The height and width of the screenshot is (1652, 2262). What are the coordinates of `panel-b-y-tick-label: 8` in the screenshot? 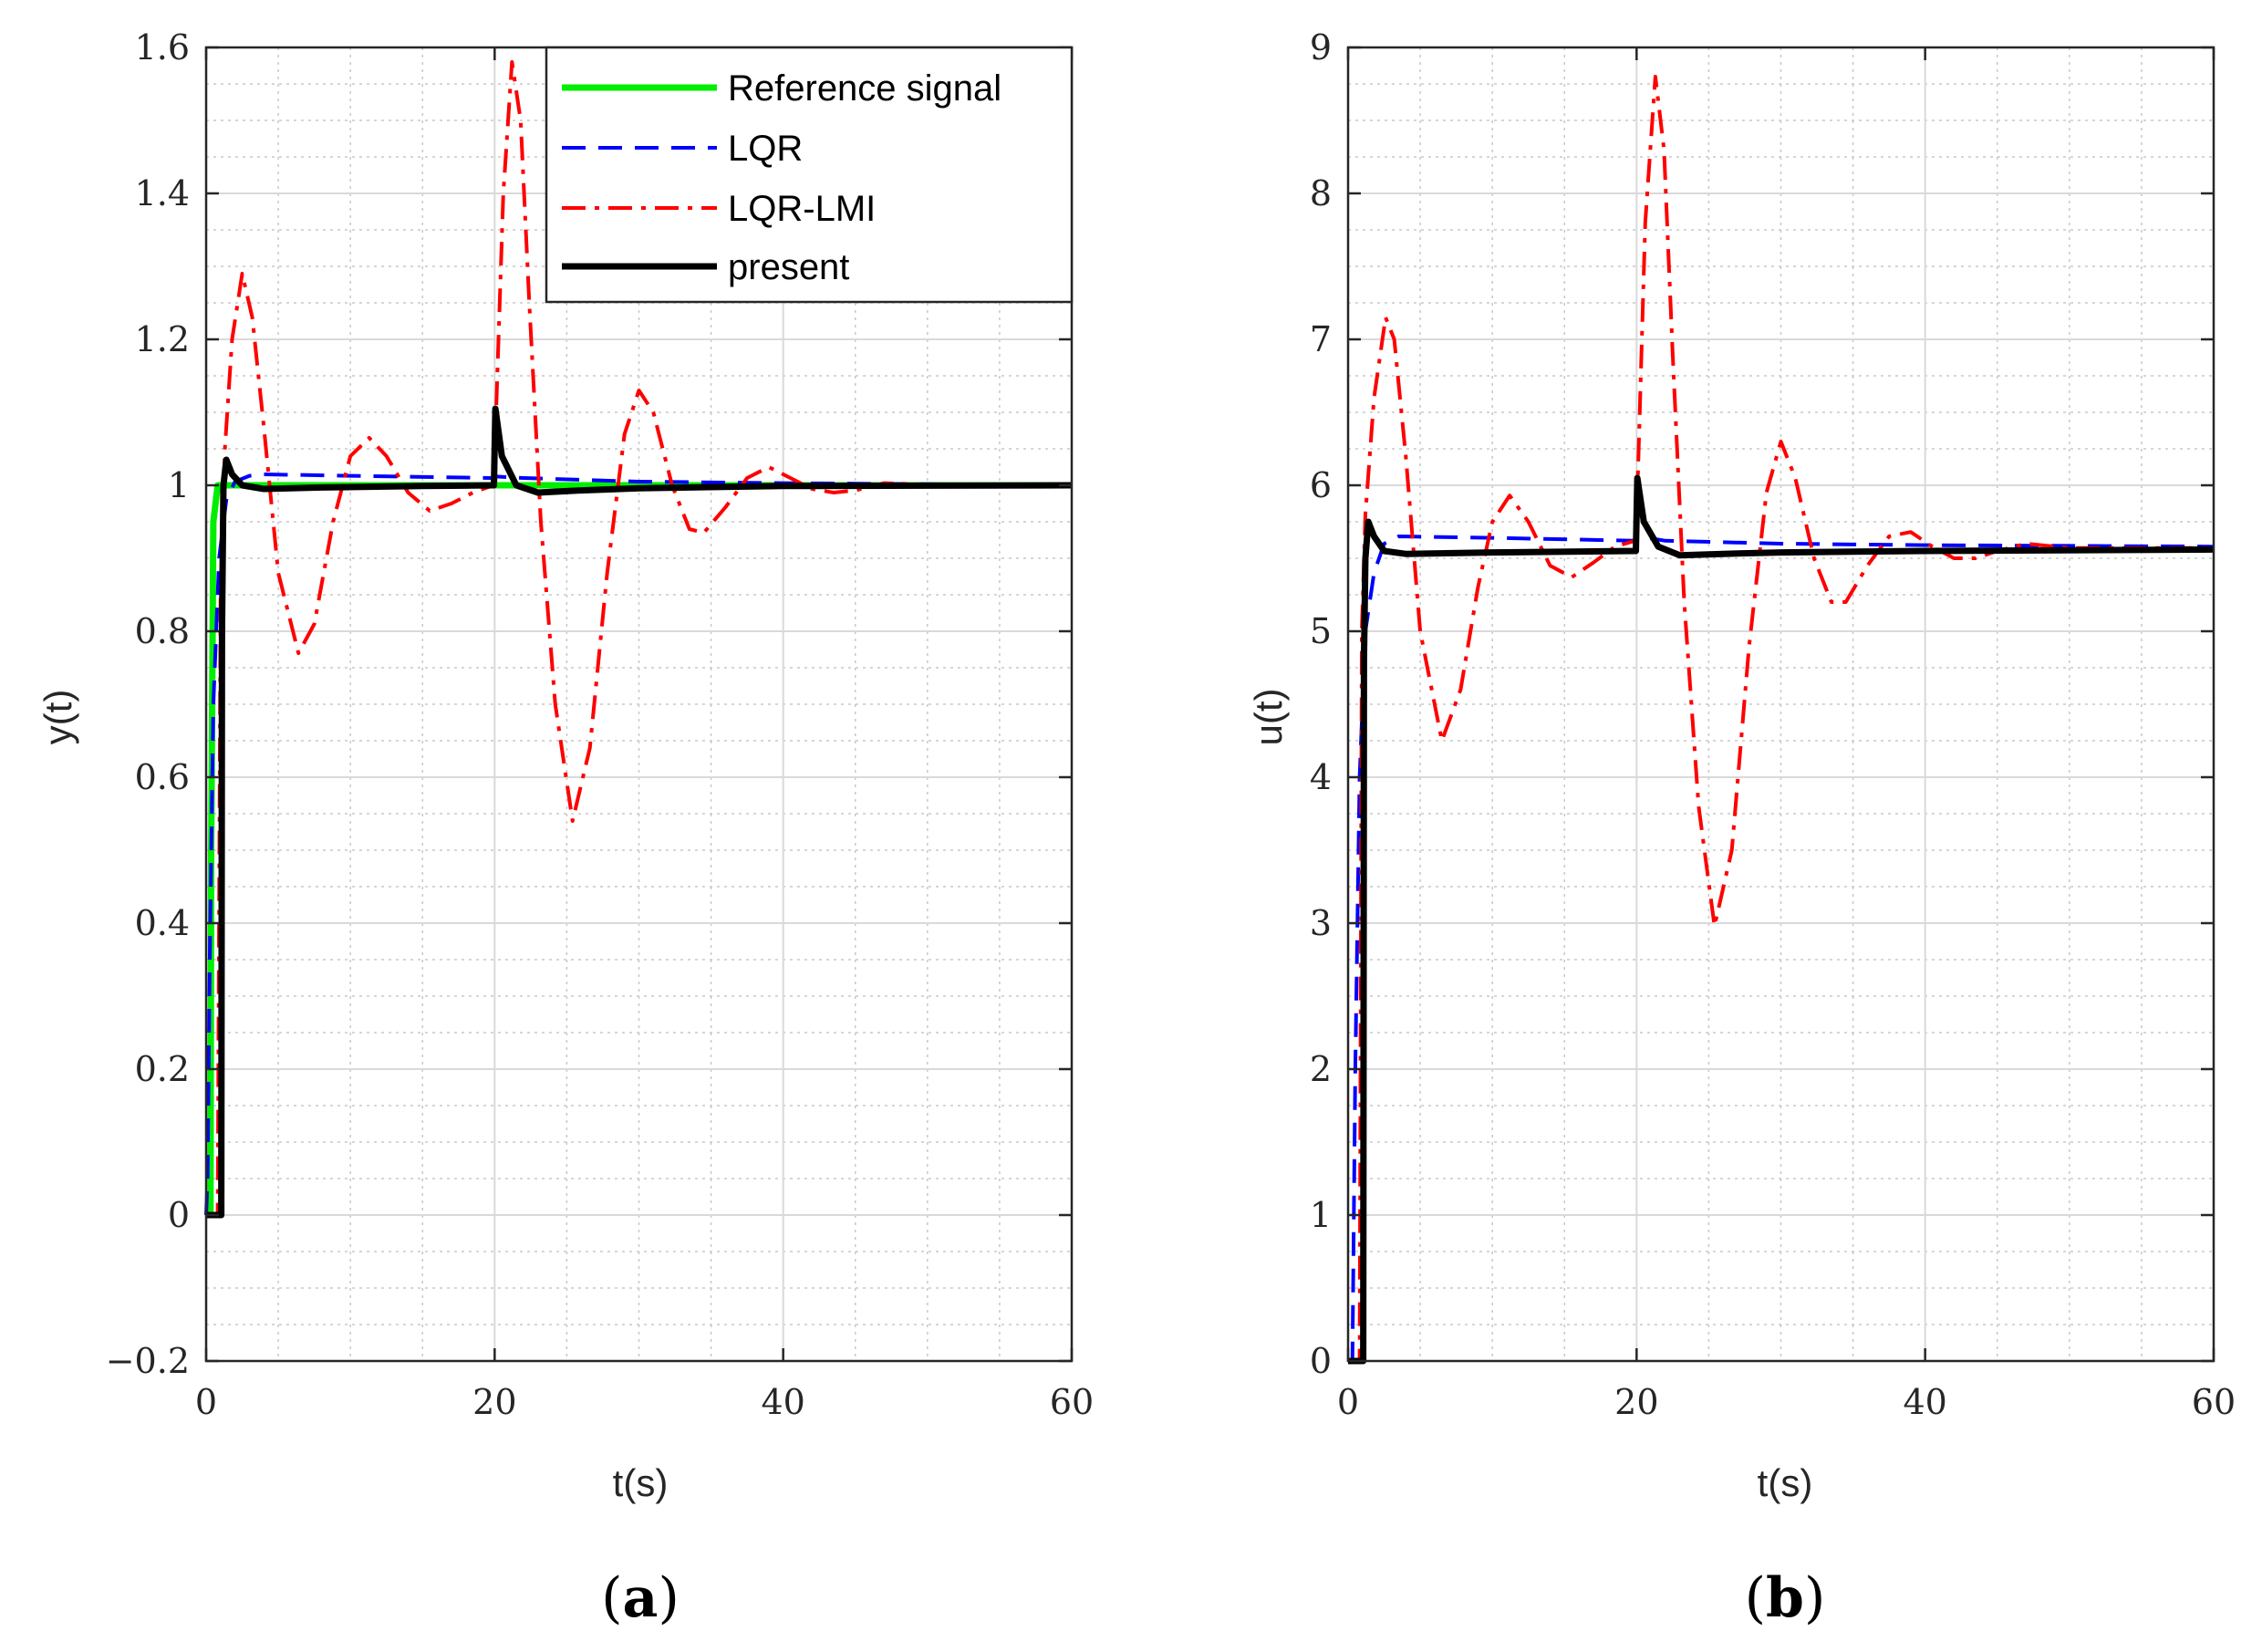 It's located at (1321, 193).